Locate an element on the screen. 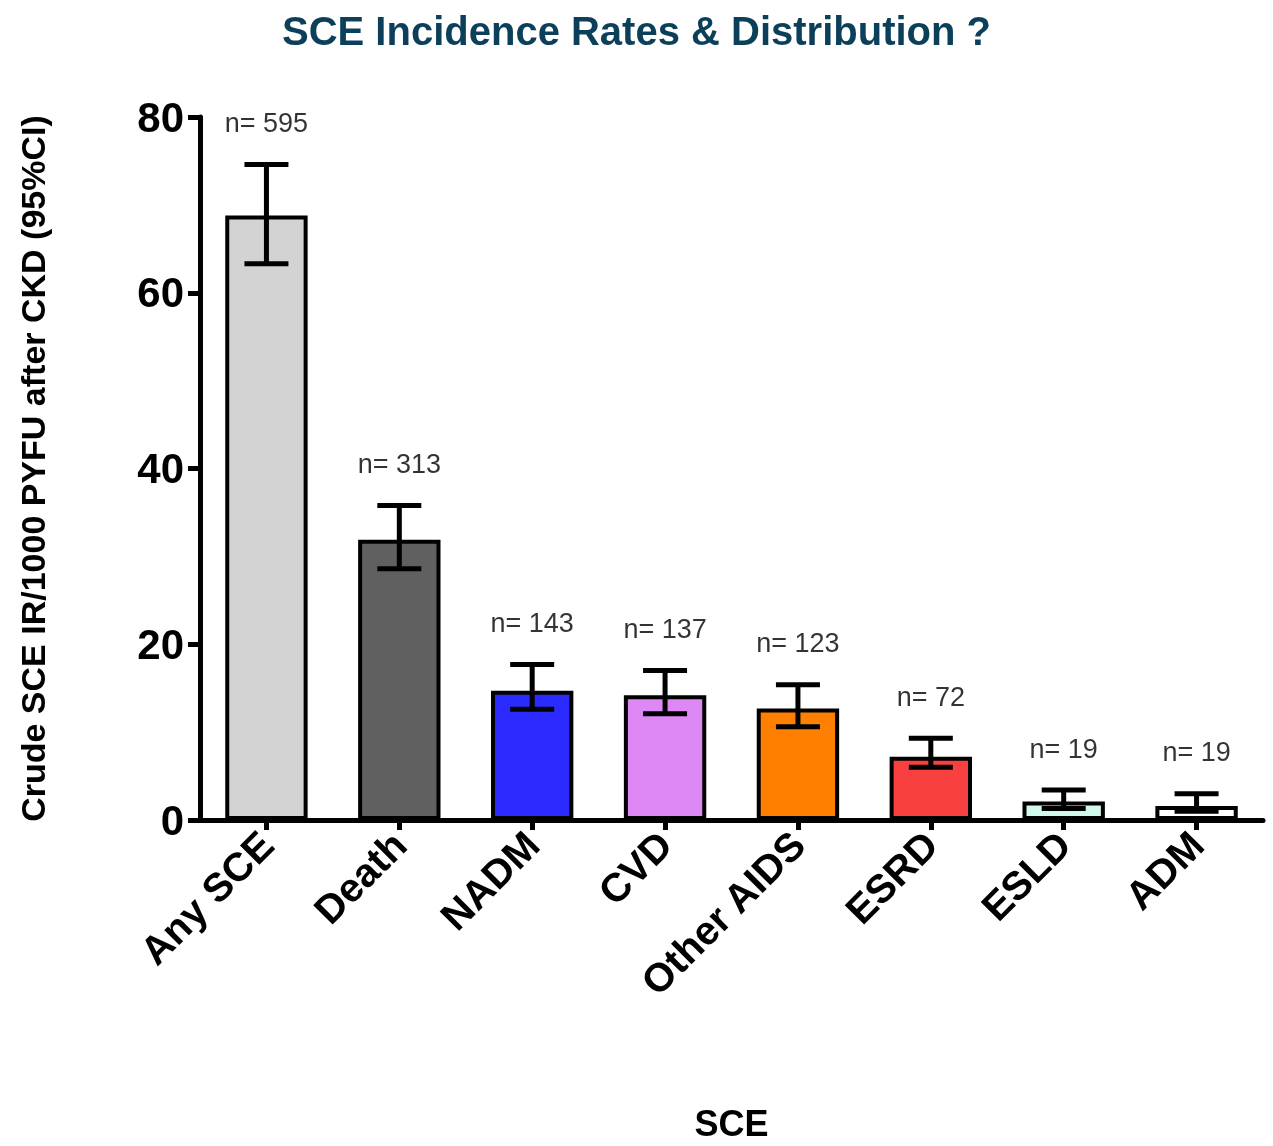  annotation: n= 595 is located at coordinates (266, 122).